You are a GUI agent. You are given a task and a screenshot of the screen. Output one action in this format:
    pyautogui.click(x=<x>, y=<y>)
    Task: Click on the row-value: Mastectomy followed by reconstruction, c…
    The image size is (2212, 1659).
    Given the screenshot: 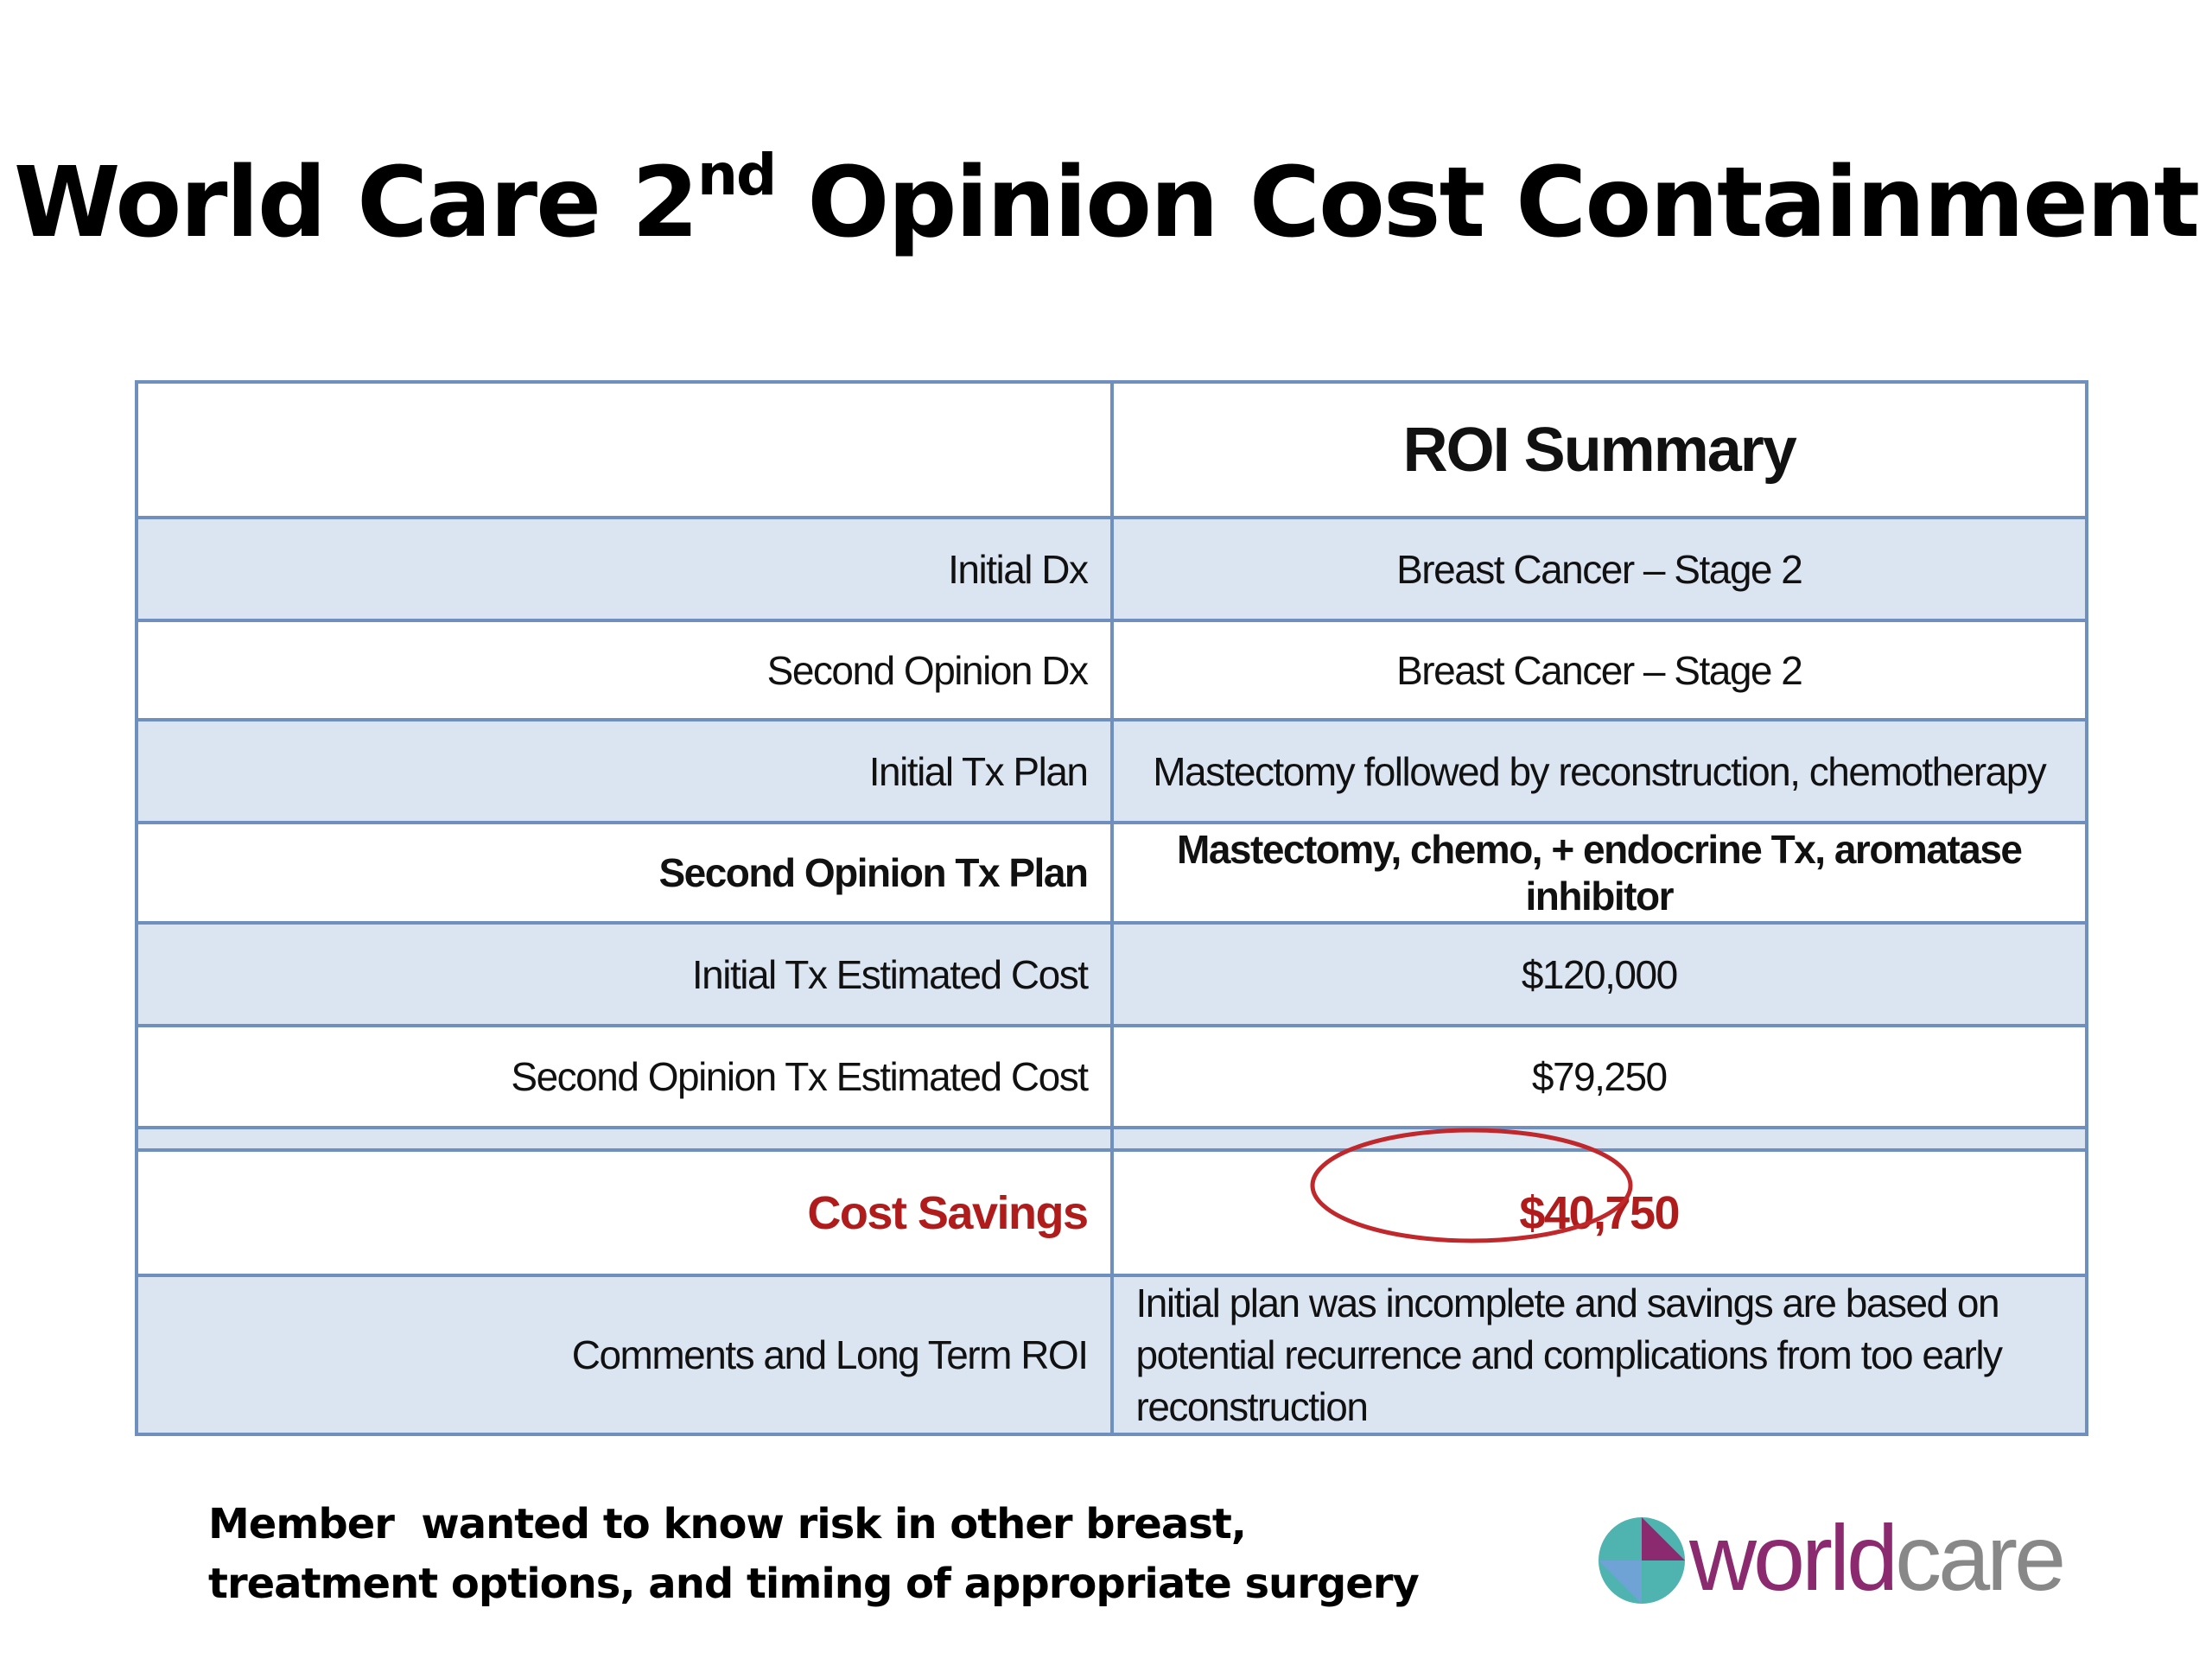 What is the action you would take?
    pyautogui.click(x=1598, y=771)
    